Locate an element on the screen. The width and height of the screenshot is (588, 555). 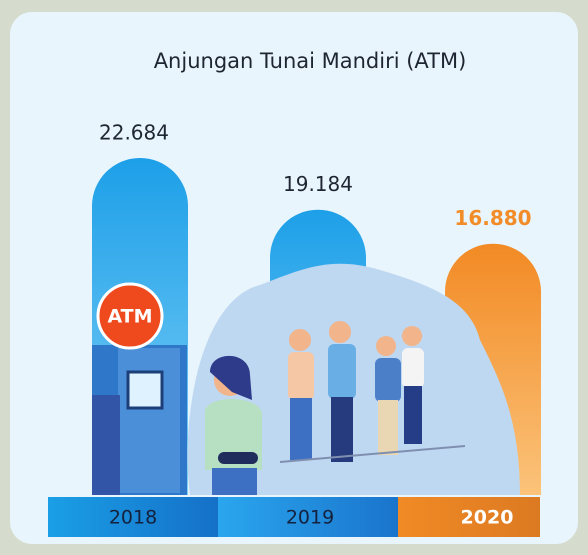
person-woman is located at coordinates (233, 425).